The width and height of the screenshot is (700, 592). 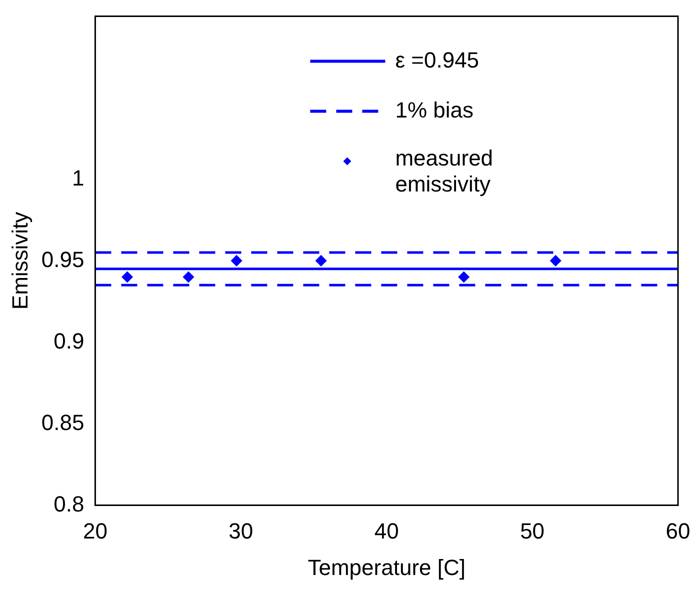 I want to click on x-tick-label: 60, so click(x=678, y=531).